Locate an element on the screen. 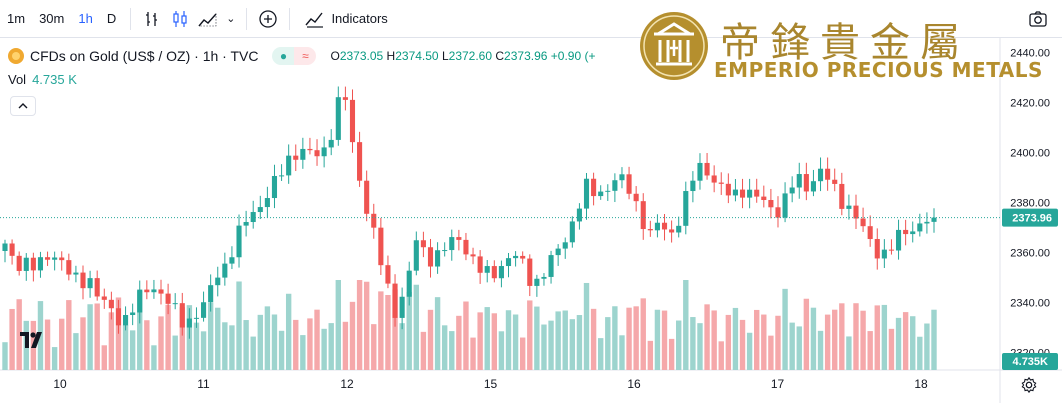 This screenshot has width=1062, height=403. market-status-pill: ● ≈ is located at coordinates (294, 56).